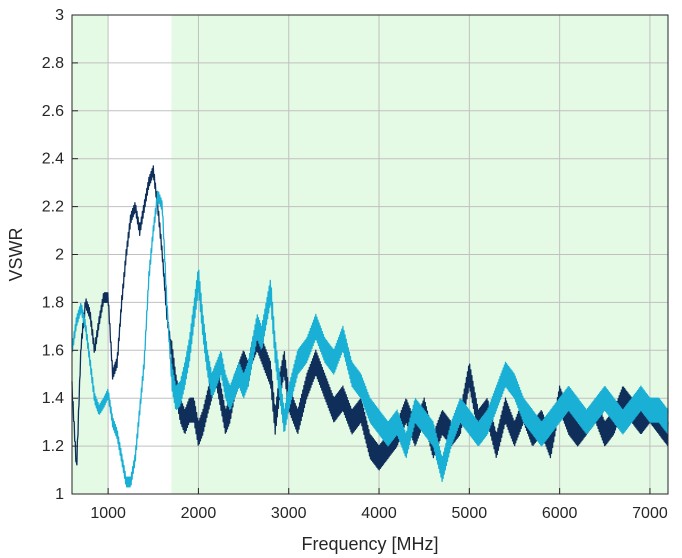 The width and height of the screenshot is (682, 558). Describe the element at coordinates (16, 254) in the screenshot. I see `y-axis-label: VSWR` at that location.